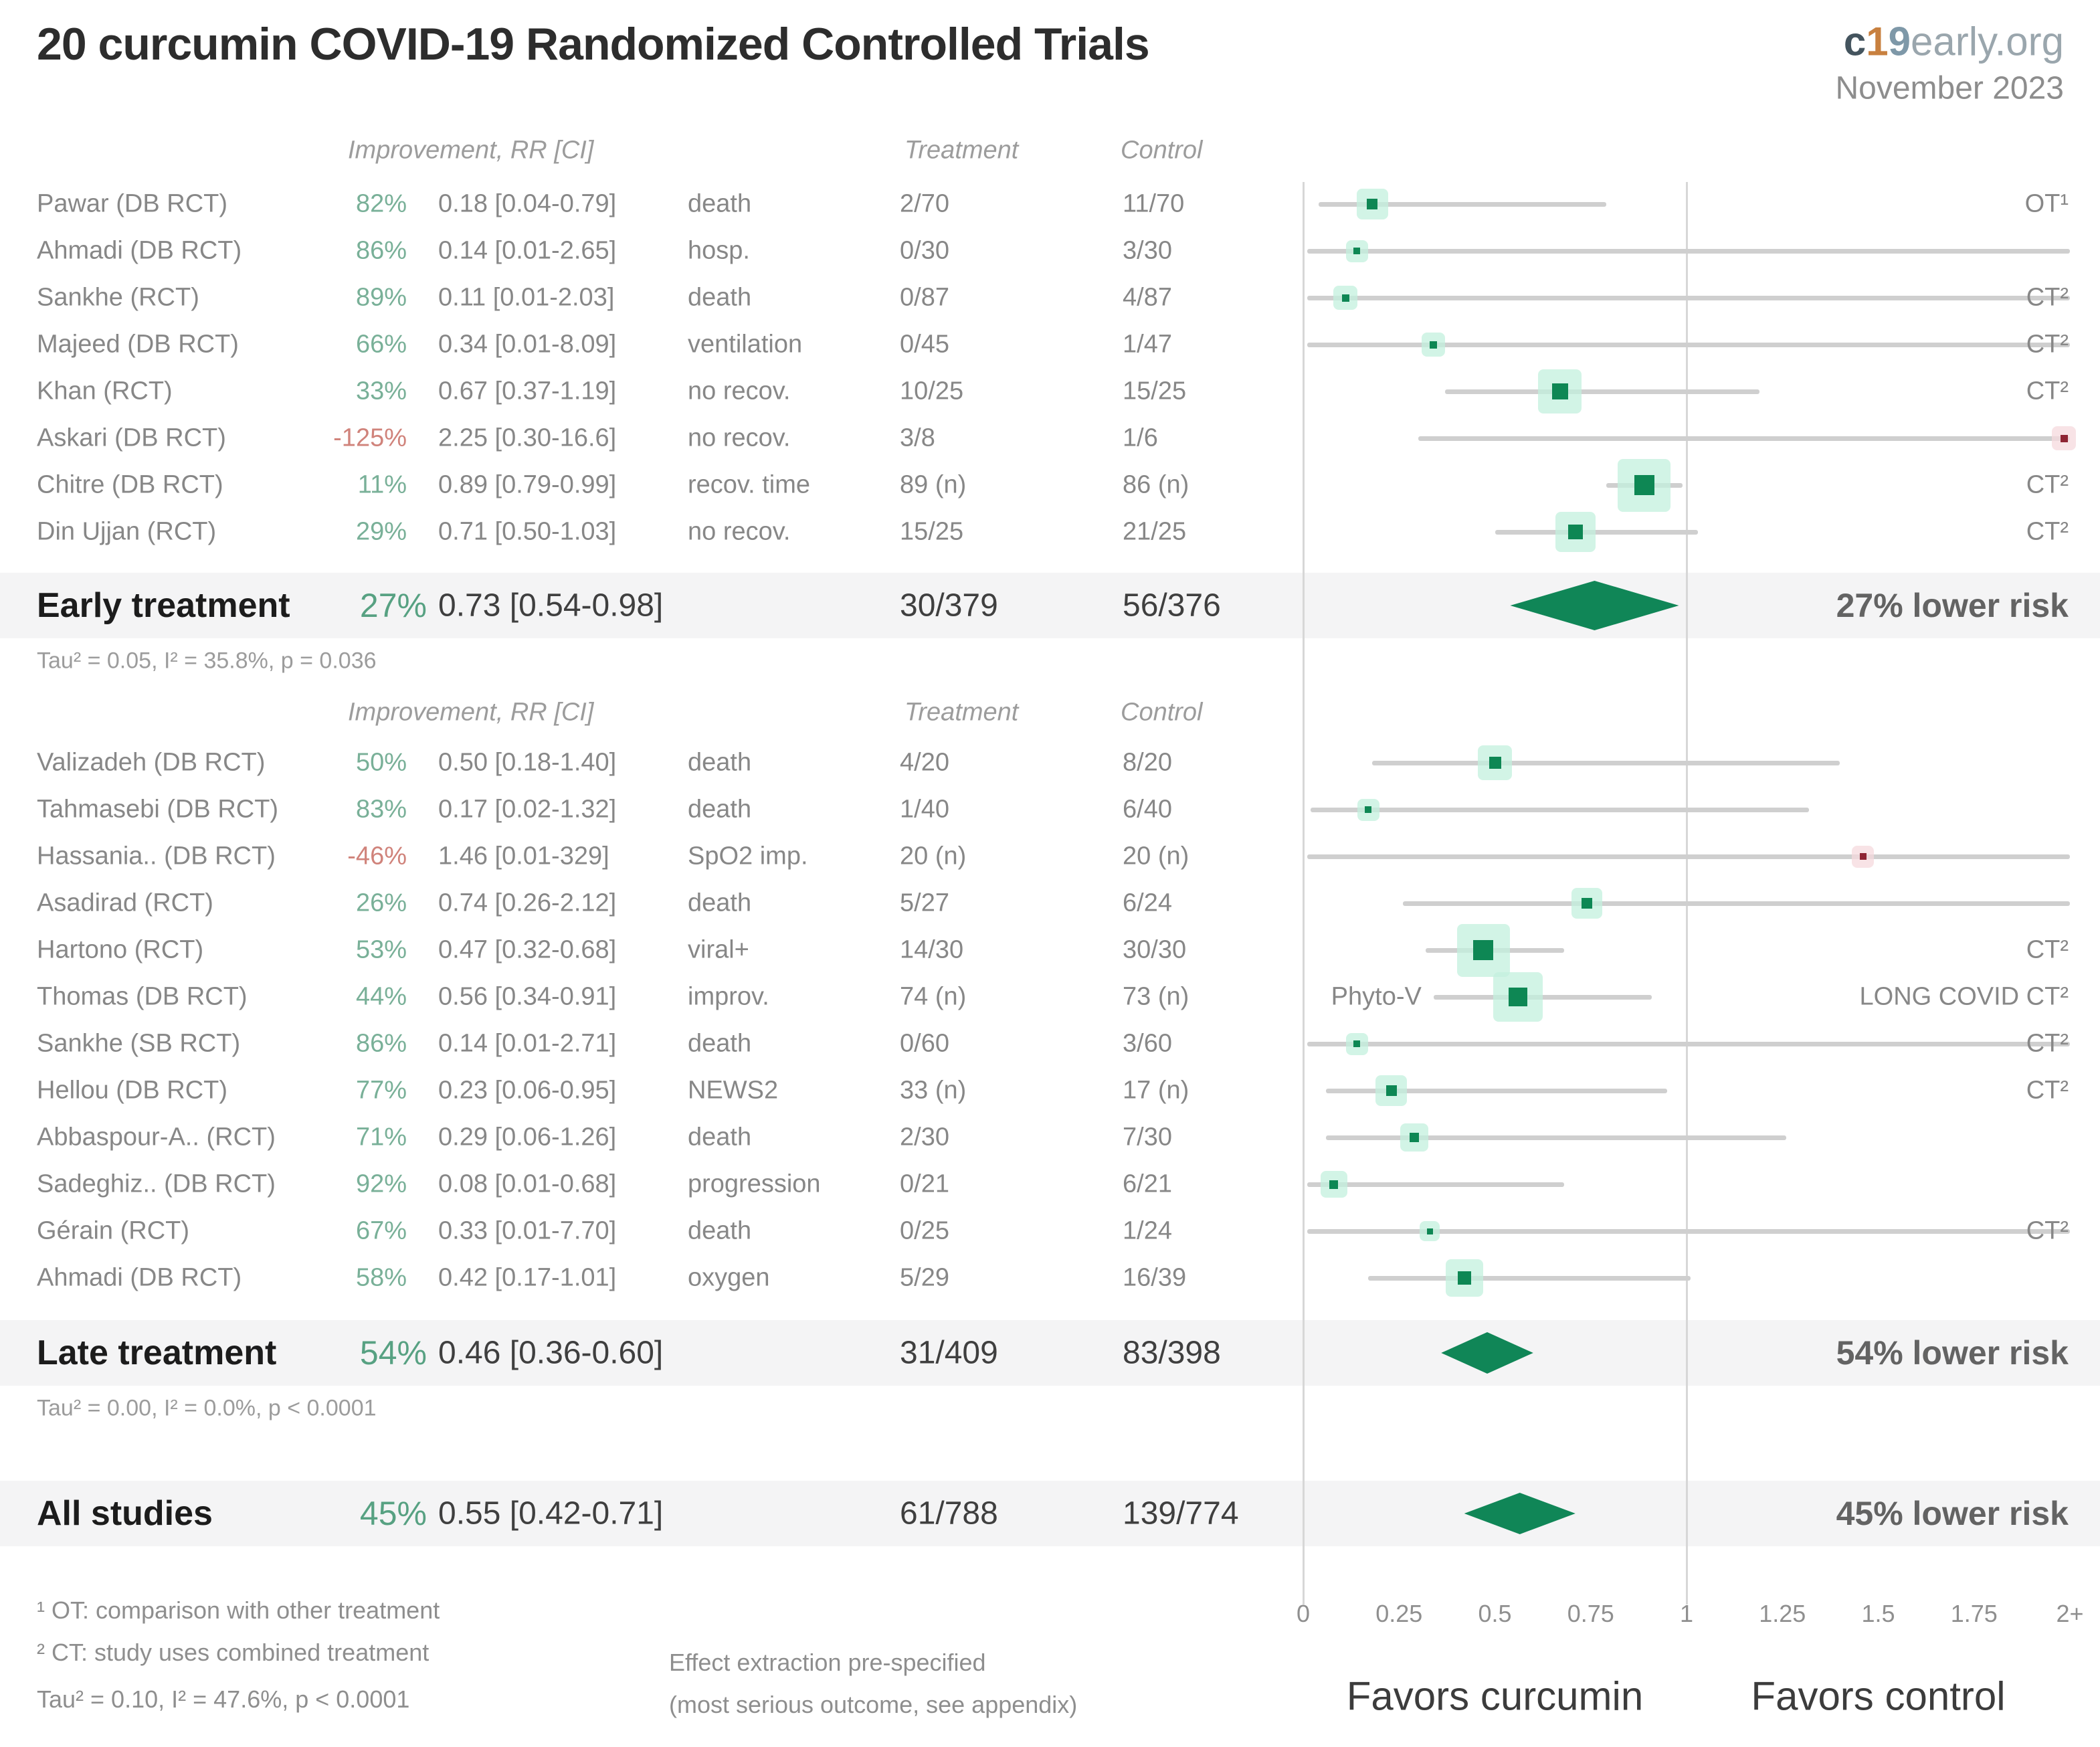 Image resolution: width=2100 pixels, height=1747 pixels. I want to click on rr-ci-value: 0.89 [0.79-0.99], so click(527, 484).